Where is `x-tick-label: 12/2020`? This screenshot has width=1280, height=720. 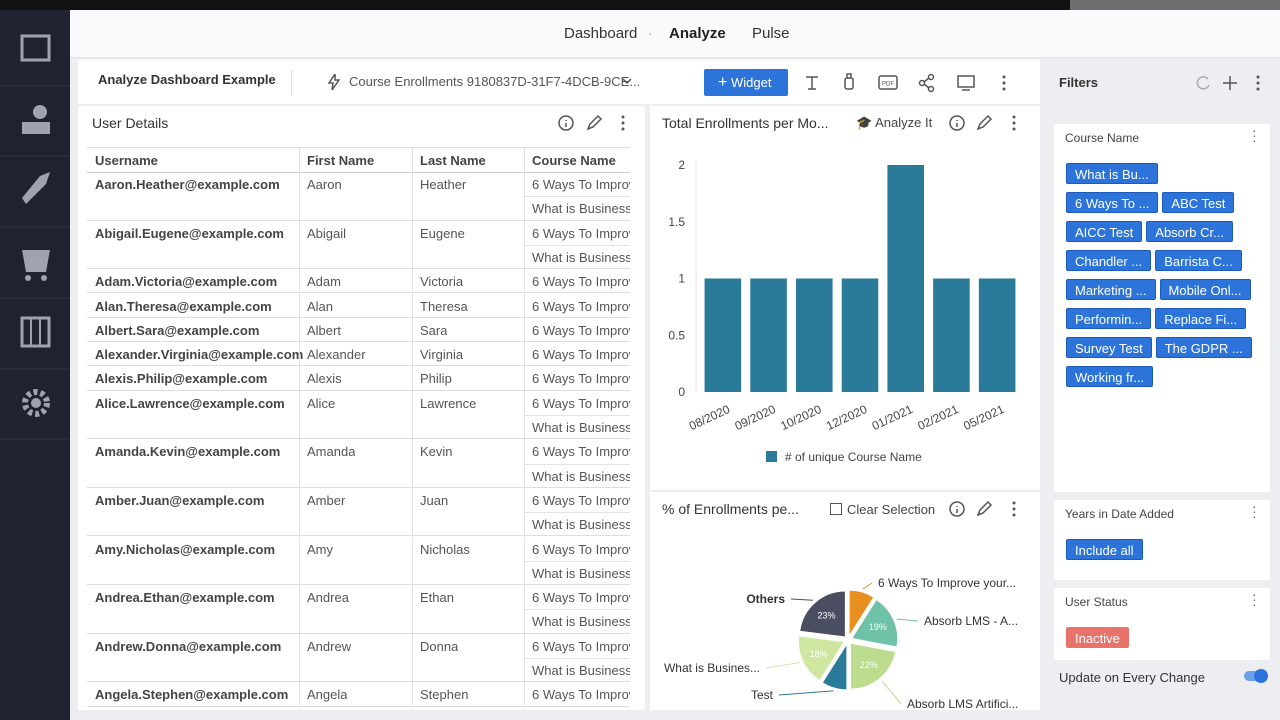
x-tick-label: 12/2020 is located at coordinates (847, 417).